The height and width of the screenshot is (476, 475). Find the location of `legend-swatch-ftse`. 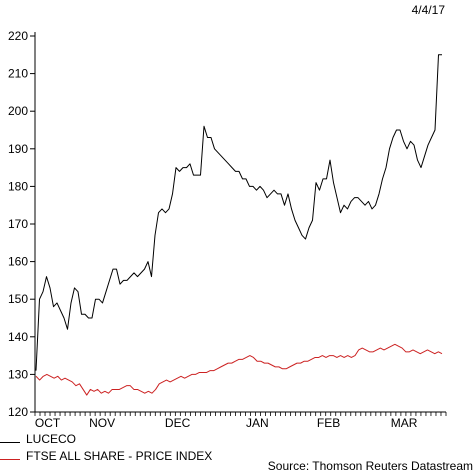

legend-swatch-ftse is located at coordinates (10, 459).